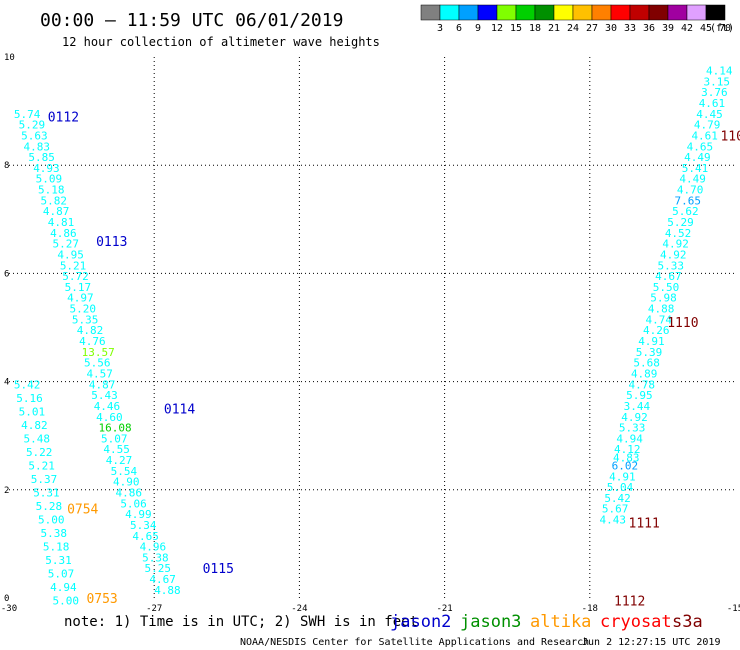 The height and width of the screenshot is (650, 740). I want to click on swh-value: 4.45, so click(709, 114).